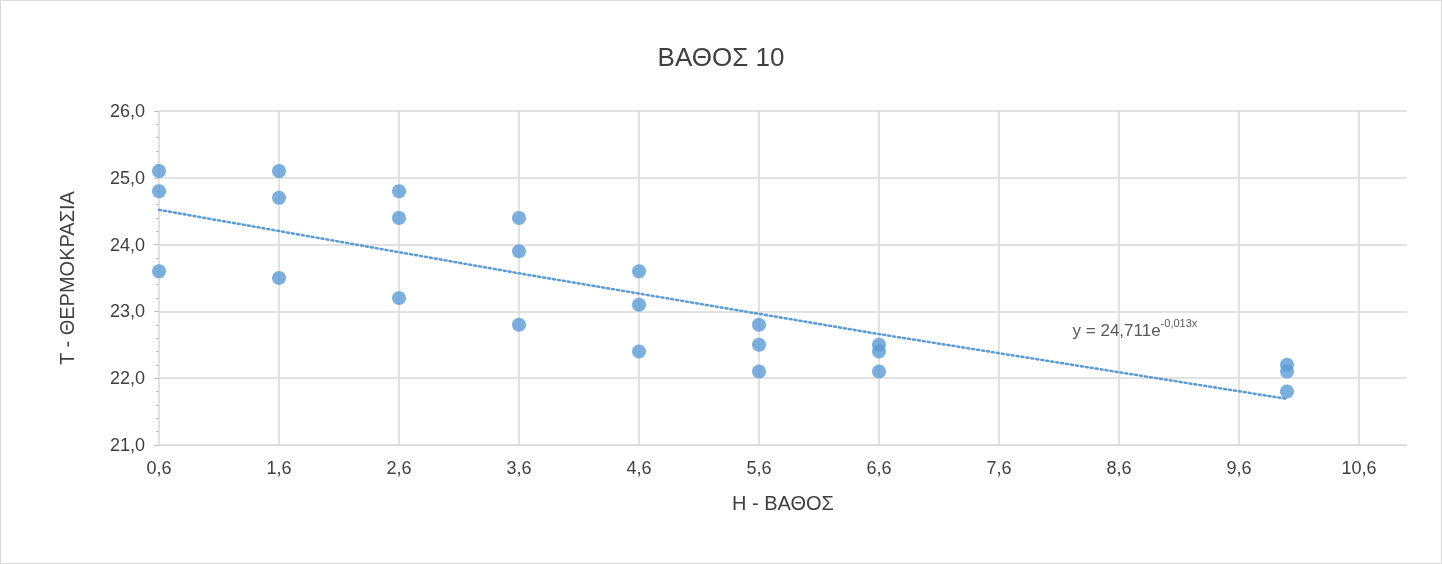 Image resolution: width=1442 pixels, height=564 pixels. I want to click on x-axis-title: H - ΒΑΘΟΣ, so click(783, 503).